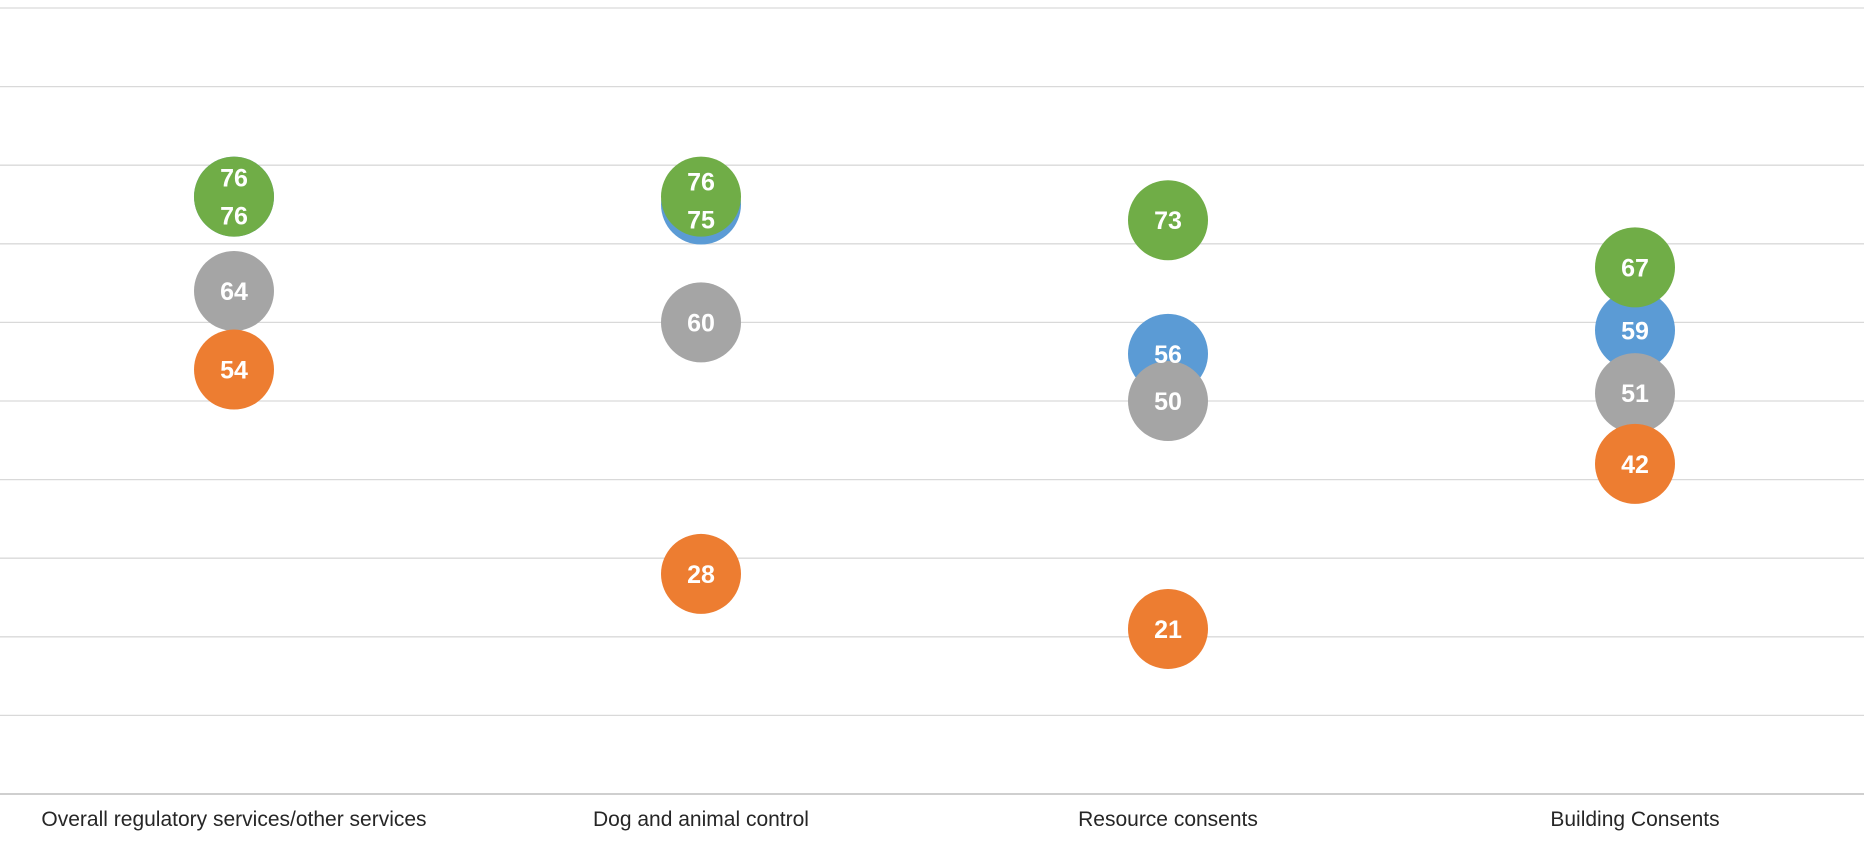 This screenshot has width=1864, height=843. I want to click on data-label: 64, so click(234, 292).